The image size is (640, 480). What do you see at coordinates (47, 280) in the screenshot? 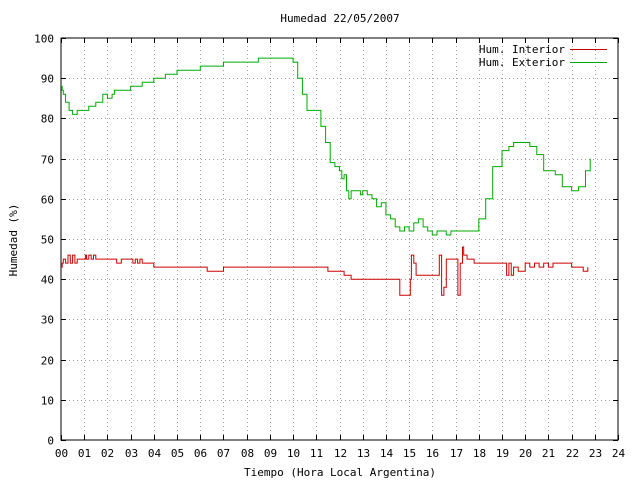
I see `y-tick-label: 40` at bounding box center [47, 280].